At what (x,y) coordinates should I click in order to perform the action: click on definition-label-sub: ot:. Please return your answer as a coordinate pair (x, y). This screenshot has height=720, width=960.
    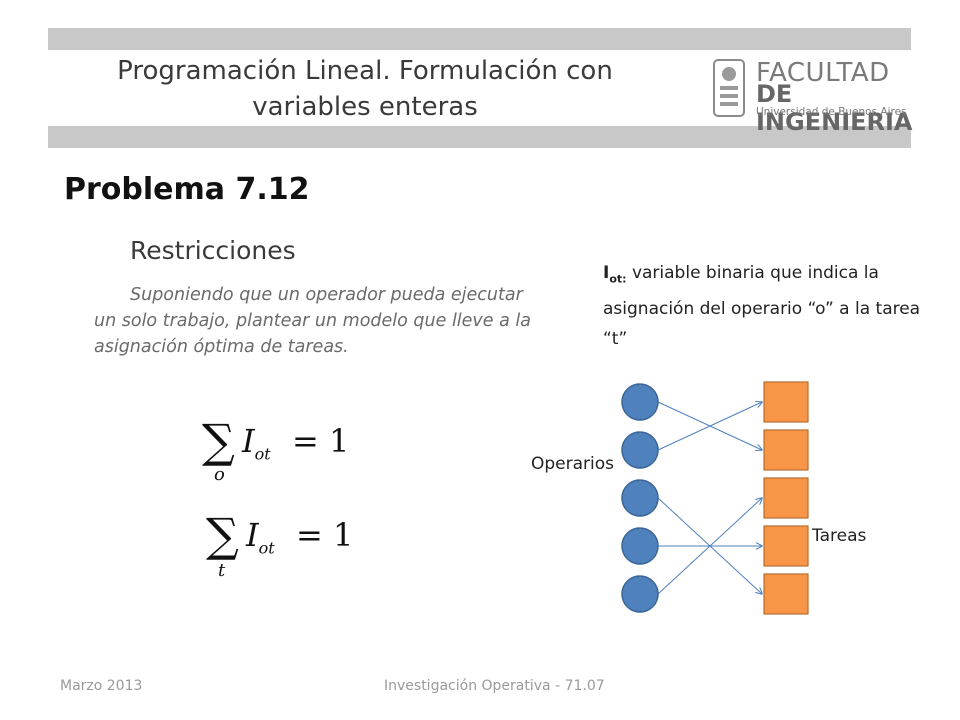
    Looking at the image, I should click on (618, 279).